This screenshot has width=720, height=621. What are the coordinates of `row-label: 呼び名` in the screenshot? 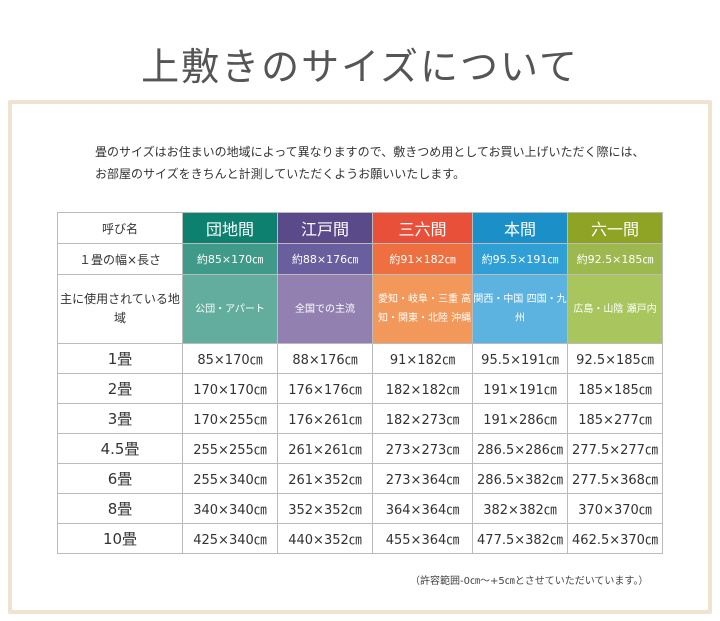 It's located at (120, 228).